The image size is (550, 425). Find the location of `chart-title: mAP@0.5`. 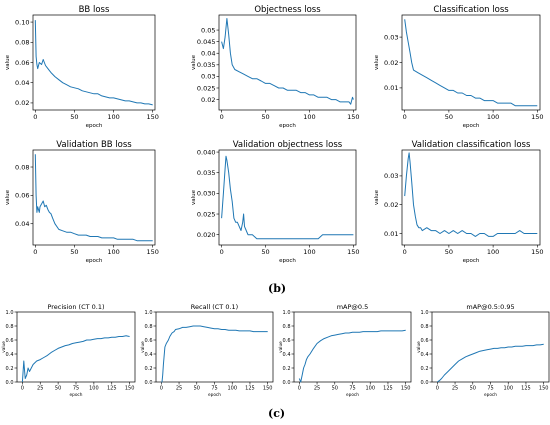

chart-title: mAP@0.5 is located at coordinates (353, 307).